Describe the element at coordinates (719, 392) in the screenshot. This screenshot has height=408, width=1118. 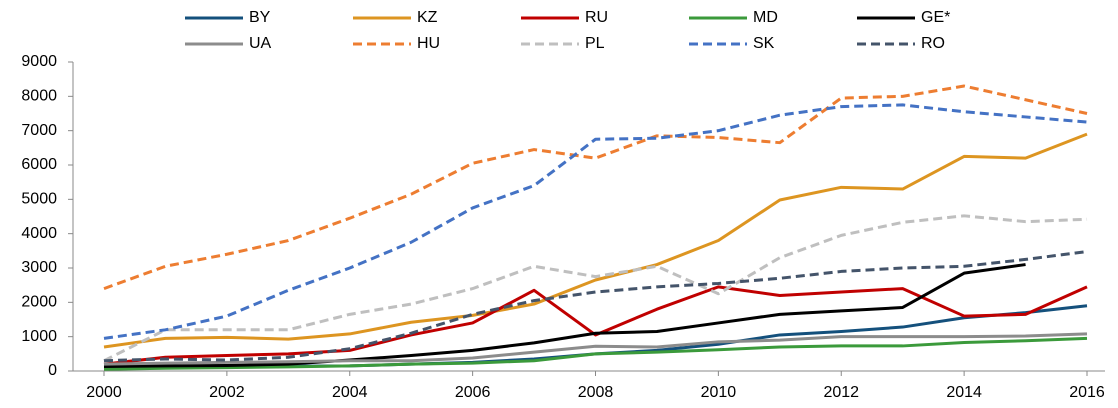
I see `x-tick-label: 2010` at that location.